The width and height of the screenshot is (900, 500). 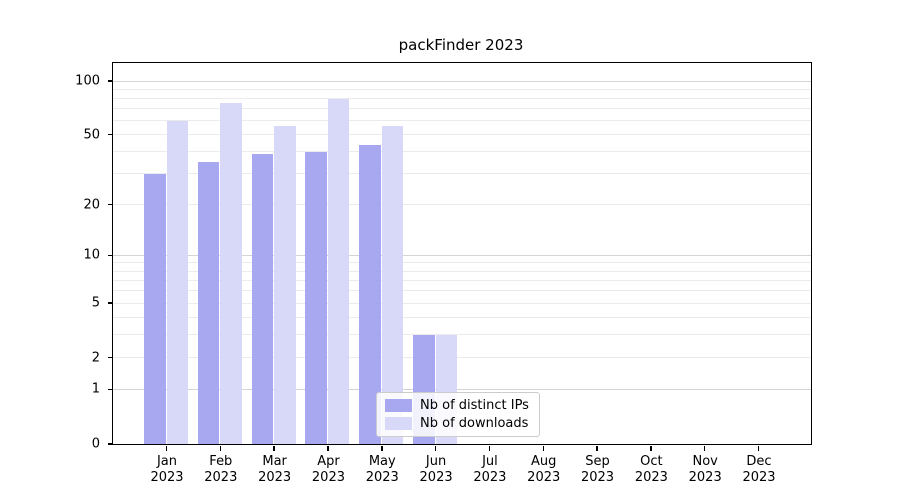 What do you see at coordinates (328, 448) in the screenshot?
I see `x-tick-mark-apr` at bounding box center [328, 448].